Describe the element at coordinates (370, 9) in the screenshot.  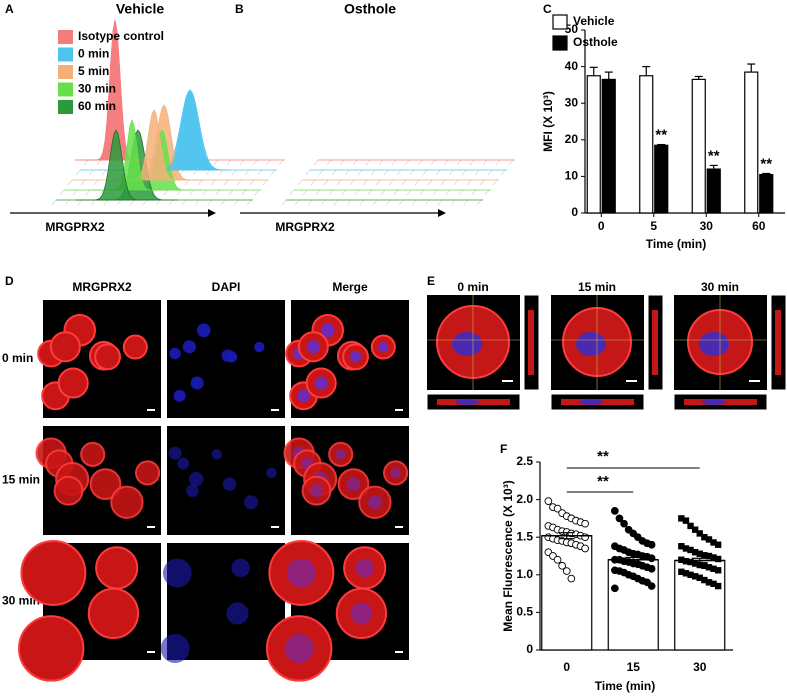
I see `panel-title: Osthole` at that location.